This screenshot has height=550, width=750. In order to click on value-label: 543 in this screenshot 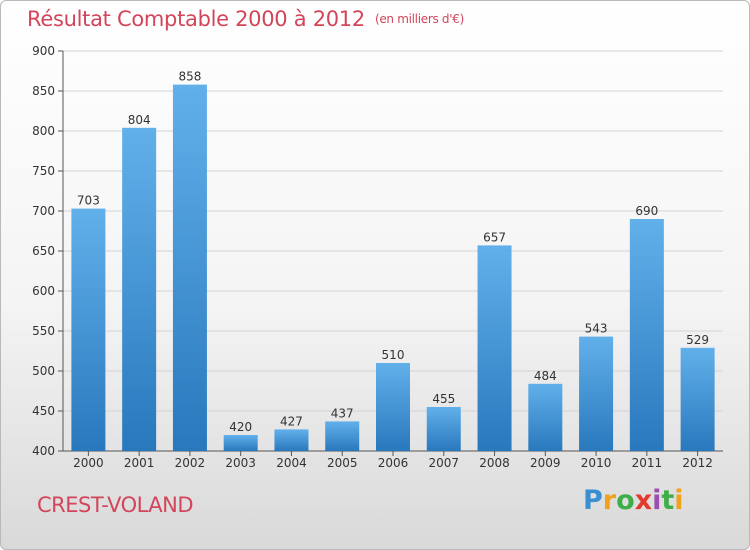, I will do `click(596, 329)`.